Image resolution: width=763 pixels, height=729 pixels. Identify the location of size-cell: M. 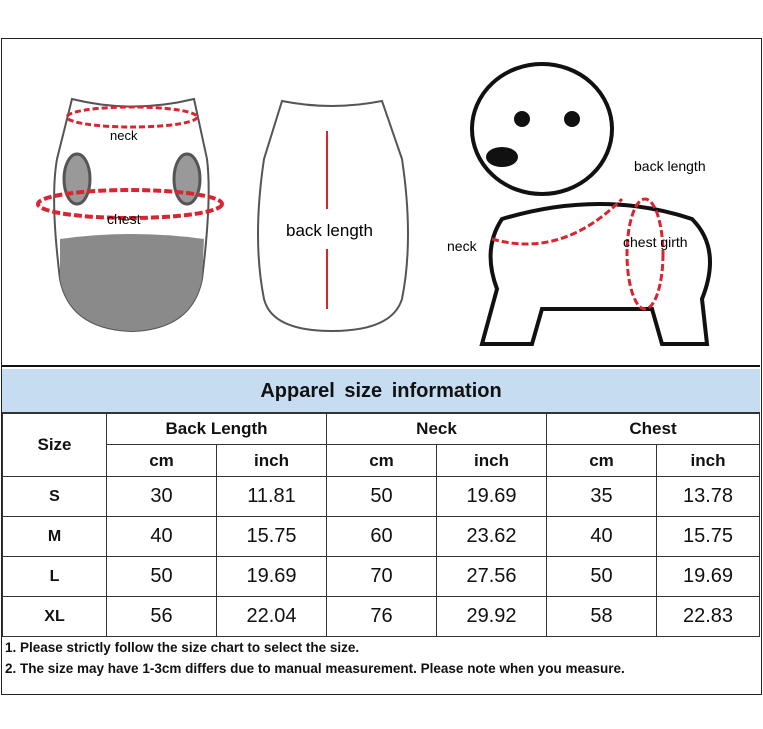
(54, 536).